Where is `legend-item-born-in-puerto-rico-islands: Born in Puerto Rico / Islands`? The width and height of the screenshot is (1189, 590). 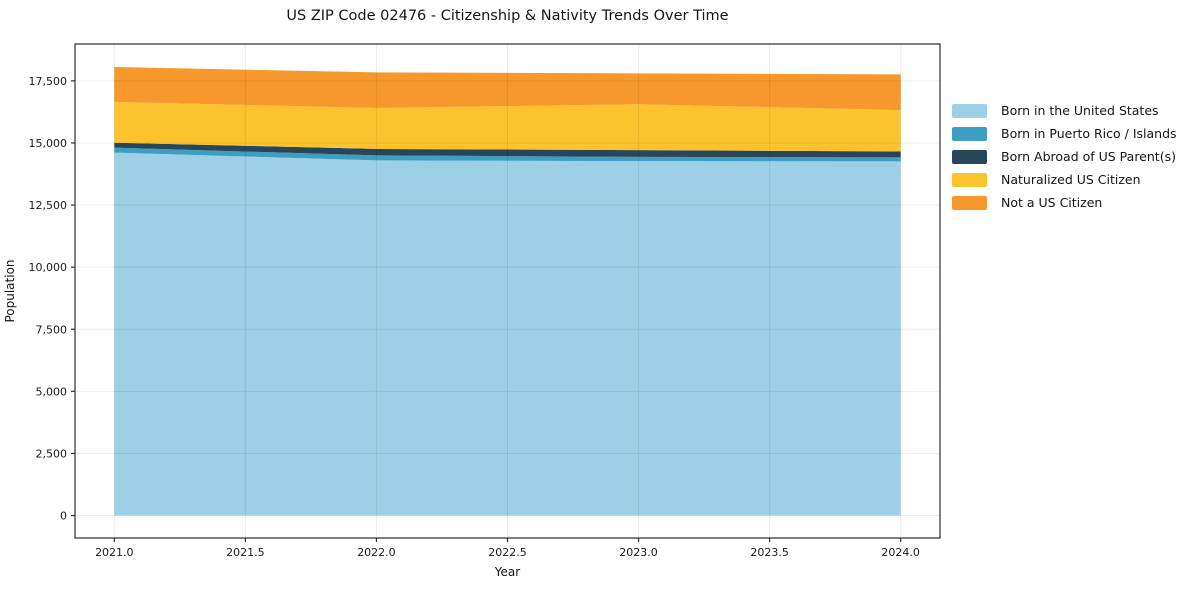
legend-item-born-in-puerto-rico-islands: Born in Puerto Rico / Islands is located at coordinates (1064, 134).